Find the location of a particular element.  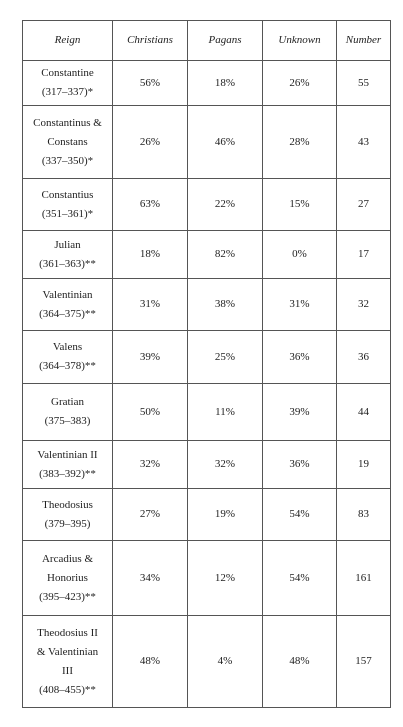

reign-line: Theodosius is located at coordinates (67, 504).